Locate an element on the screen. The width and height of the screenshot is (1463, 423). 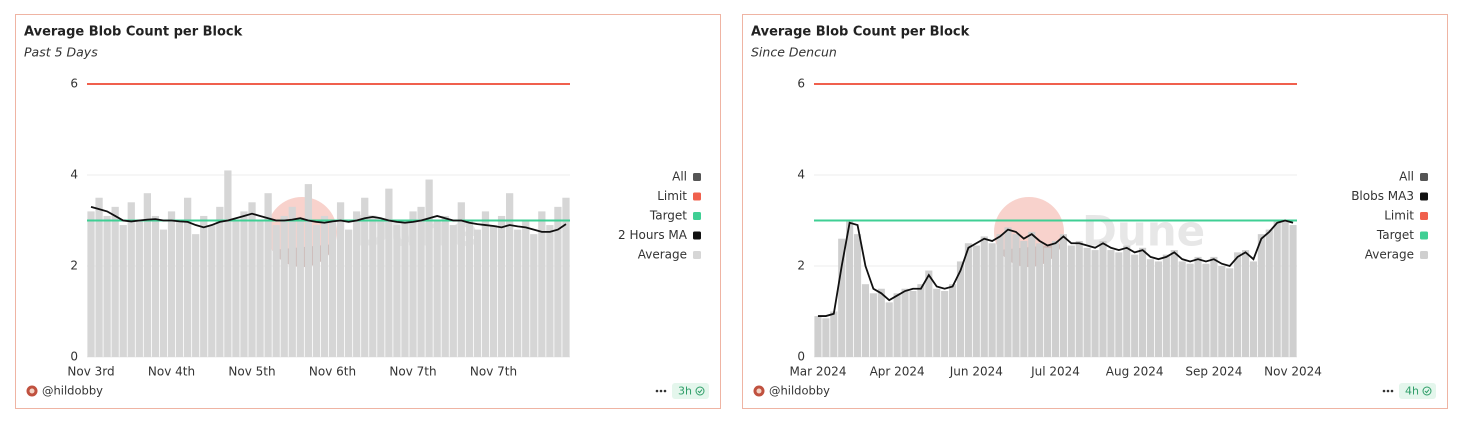
chart-title: Average Blob Count per Block is located at coordinates (133, 32).